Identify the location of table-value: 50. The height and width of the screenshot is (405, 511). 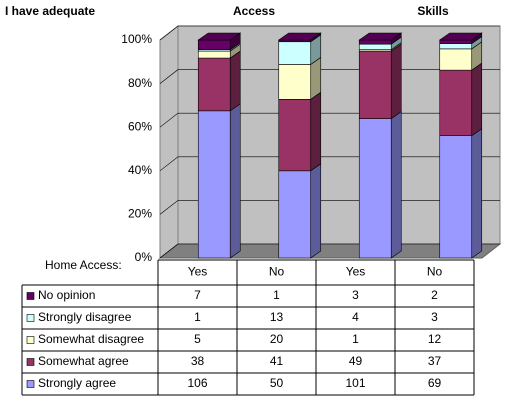
(277, 383).